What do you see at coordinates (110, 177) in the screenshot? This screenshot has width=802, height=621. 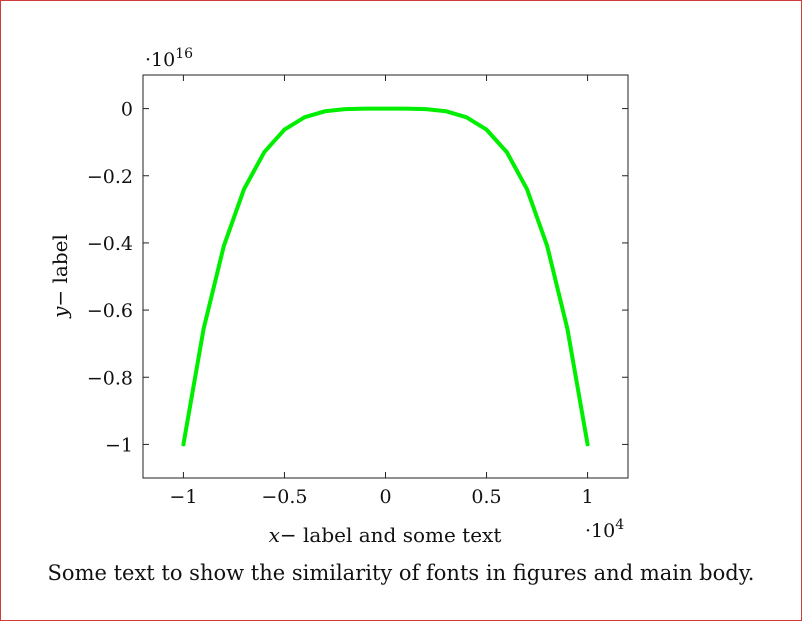 I see `y-tick-label: −0.2` at bounding box center [110, 177].